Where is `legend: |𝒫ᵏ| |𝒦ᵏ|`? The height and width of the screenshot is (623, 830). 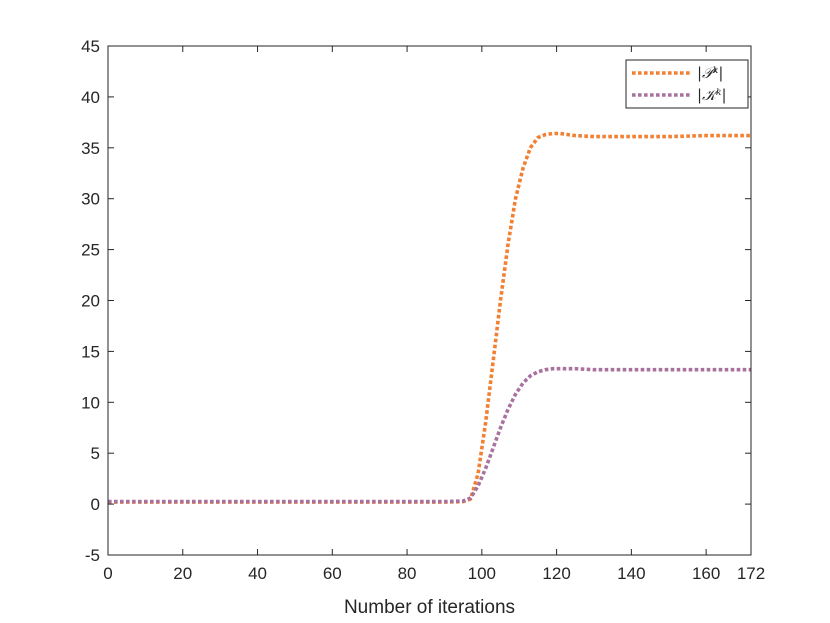 legend: |𝒫ᵏ| |𝒦ᵏ| is located at coordinates (687, 84).